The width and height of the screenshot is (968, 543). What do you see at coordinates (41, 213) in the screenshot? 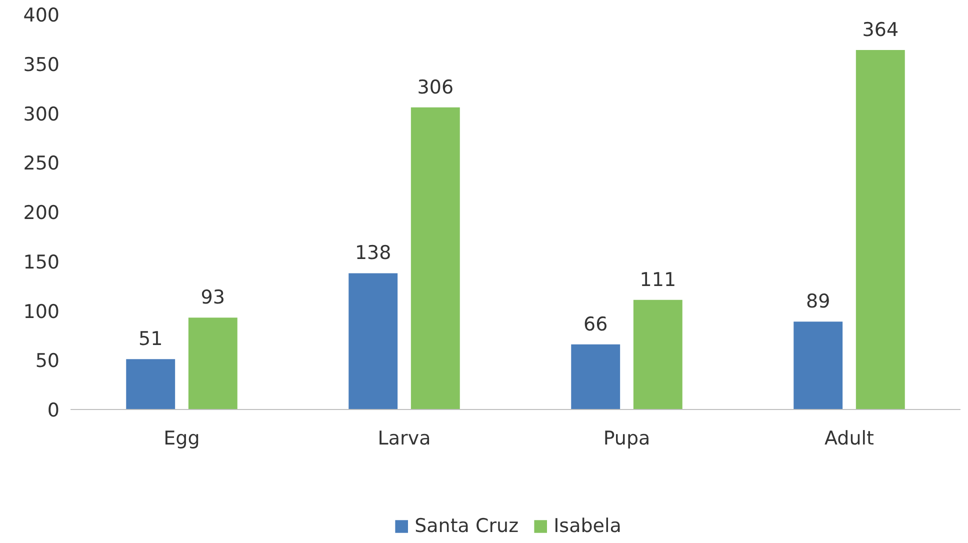
I see `y-tick-label: 200` at bounding box center [41, 213].